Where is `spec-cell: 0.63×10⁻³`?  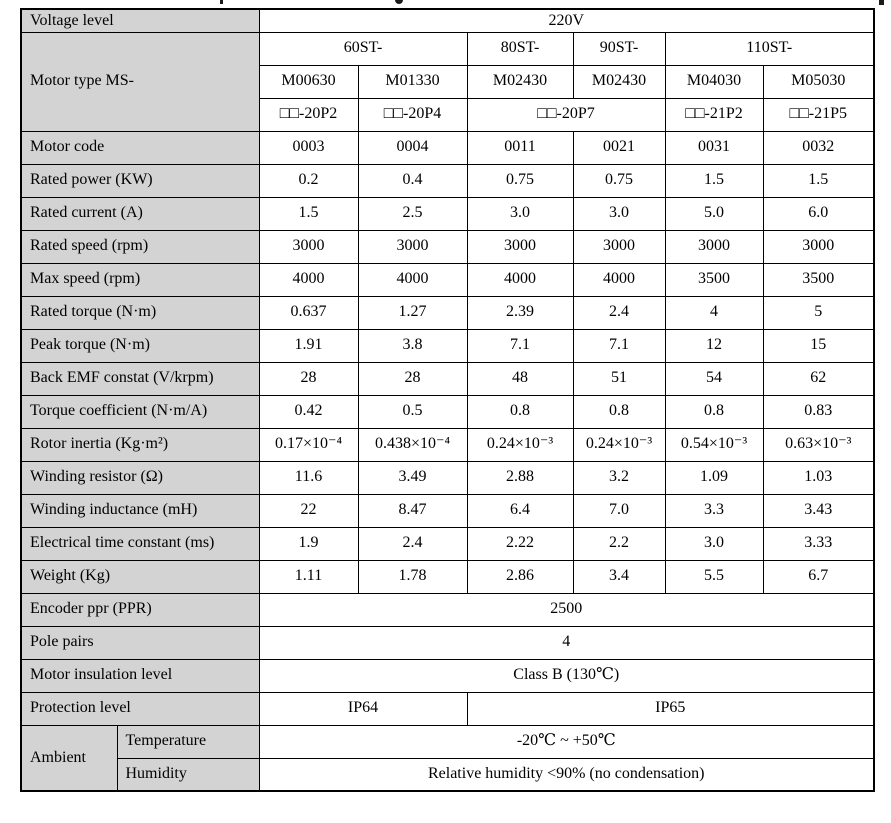 spec-cell: 0.63×10⁻³ is located at coordinates (818, 444).